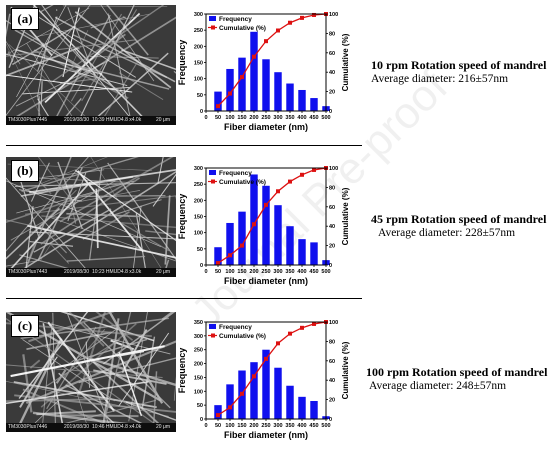 This screenshot has height=449, width=554. What do you see at coordinates (77, 120) in the screenshot?
I see `sem-date-a: 2019/08/30` at bounding box center [77, 120].